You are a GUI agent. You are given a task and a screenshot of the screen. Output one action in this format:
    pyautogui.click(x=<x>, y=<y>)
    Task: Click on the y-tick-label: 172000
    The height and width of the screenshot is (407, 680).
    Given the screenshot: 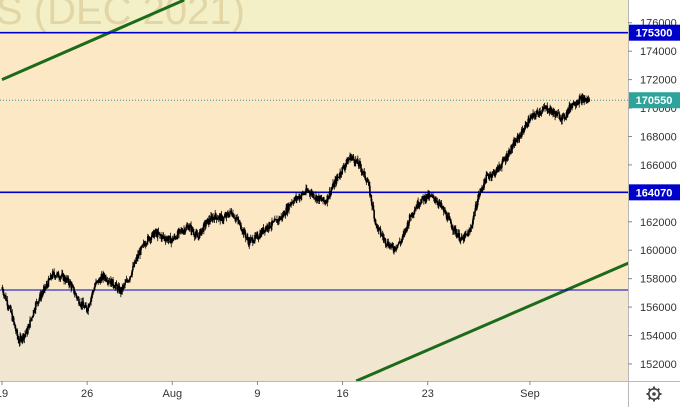 What is the action you would take?
    pyautogui.click(x=658, y=81)
    